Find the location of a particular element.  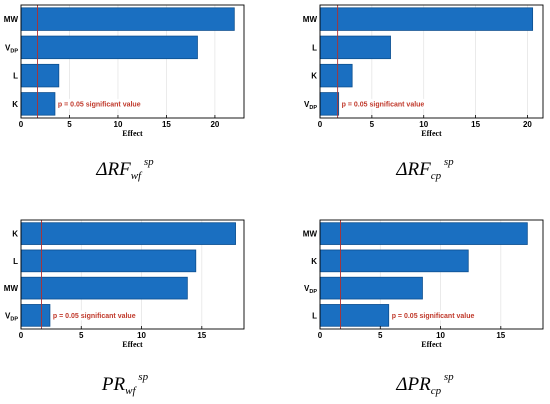

panel-caption: PRwf sp is located at coordinates (125, 384).